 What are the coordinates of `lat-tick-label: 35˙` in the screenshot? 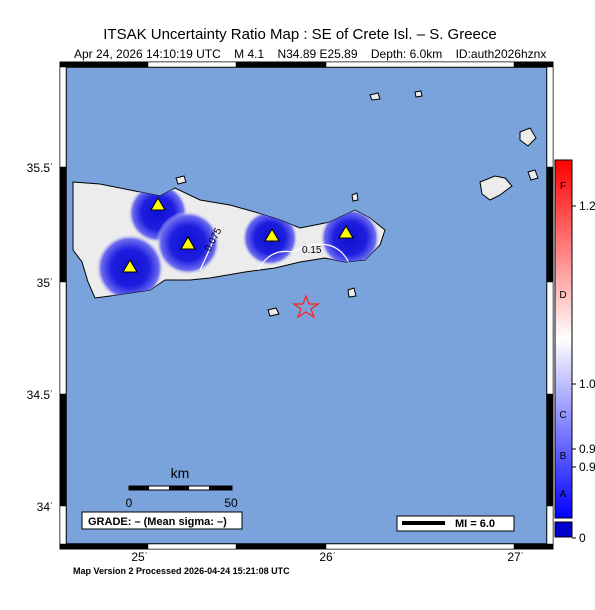 It's located at (45, 283).